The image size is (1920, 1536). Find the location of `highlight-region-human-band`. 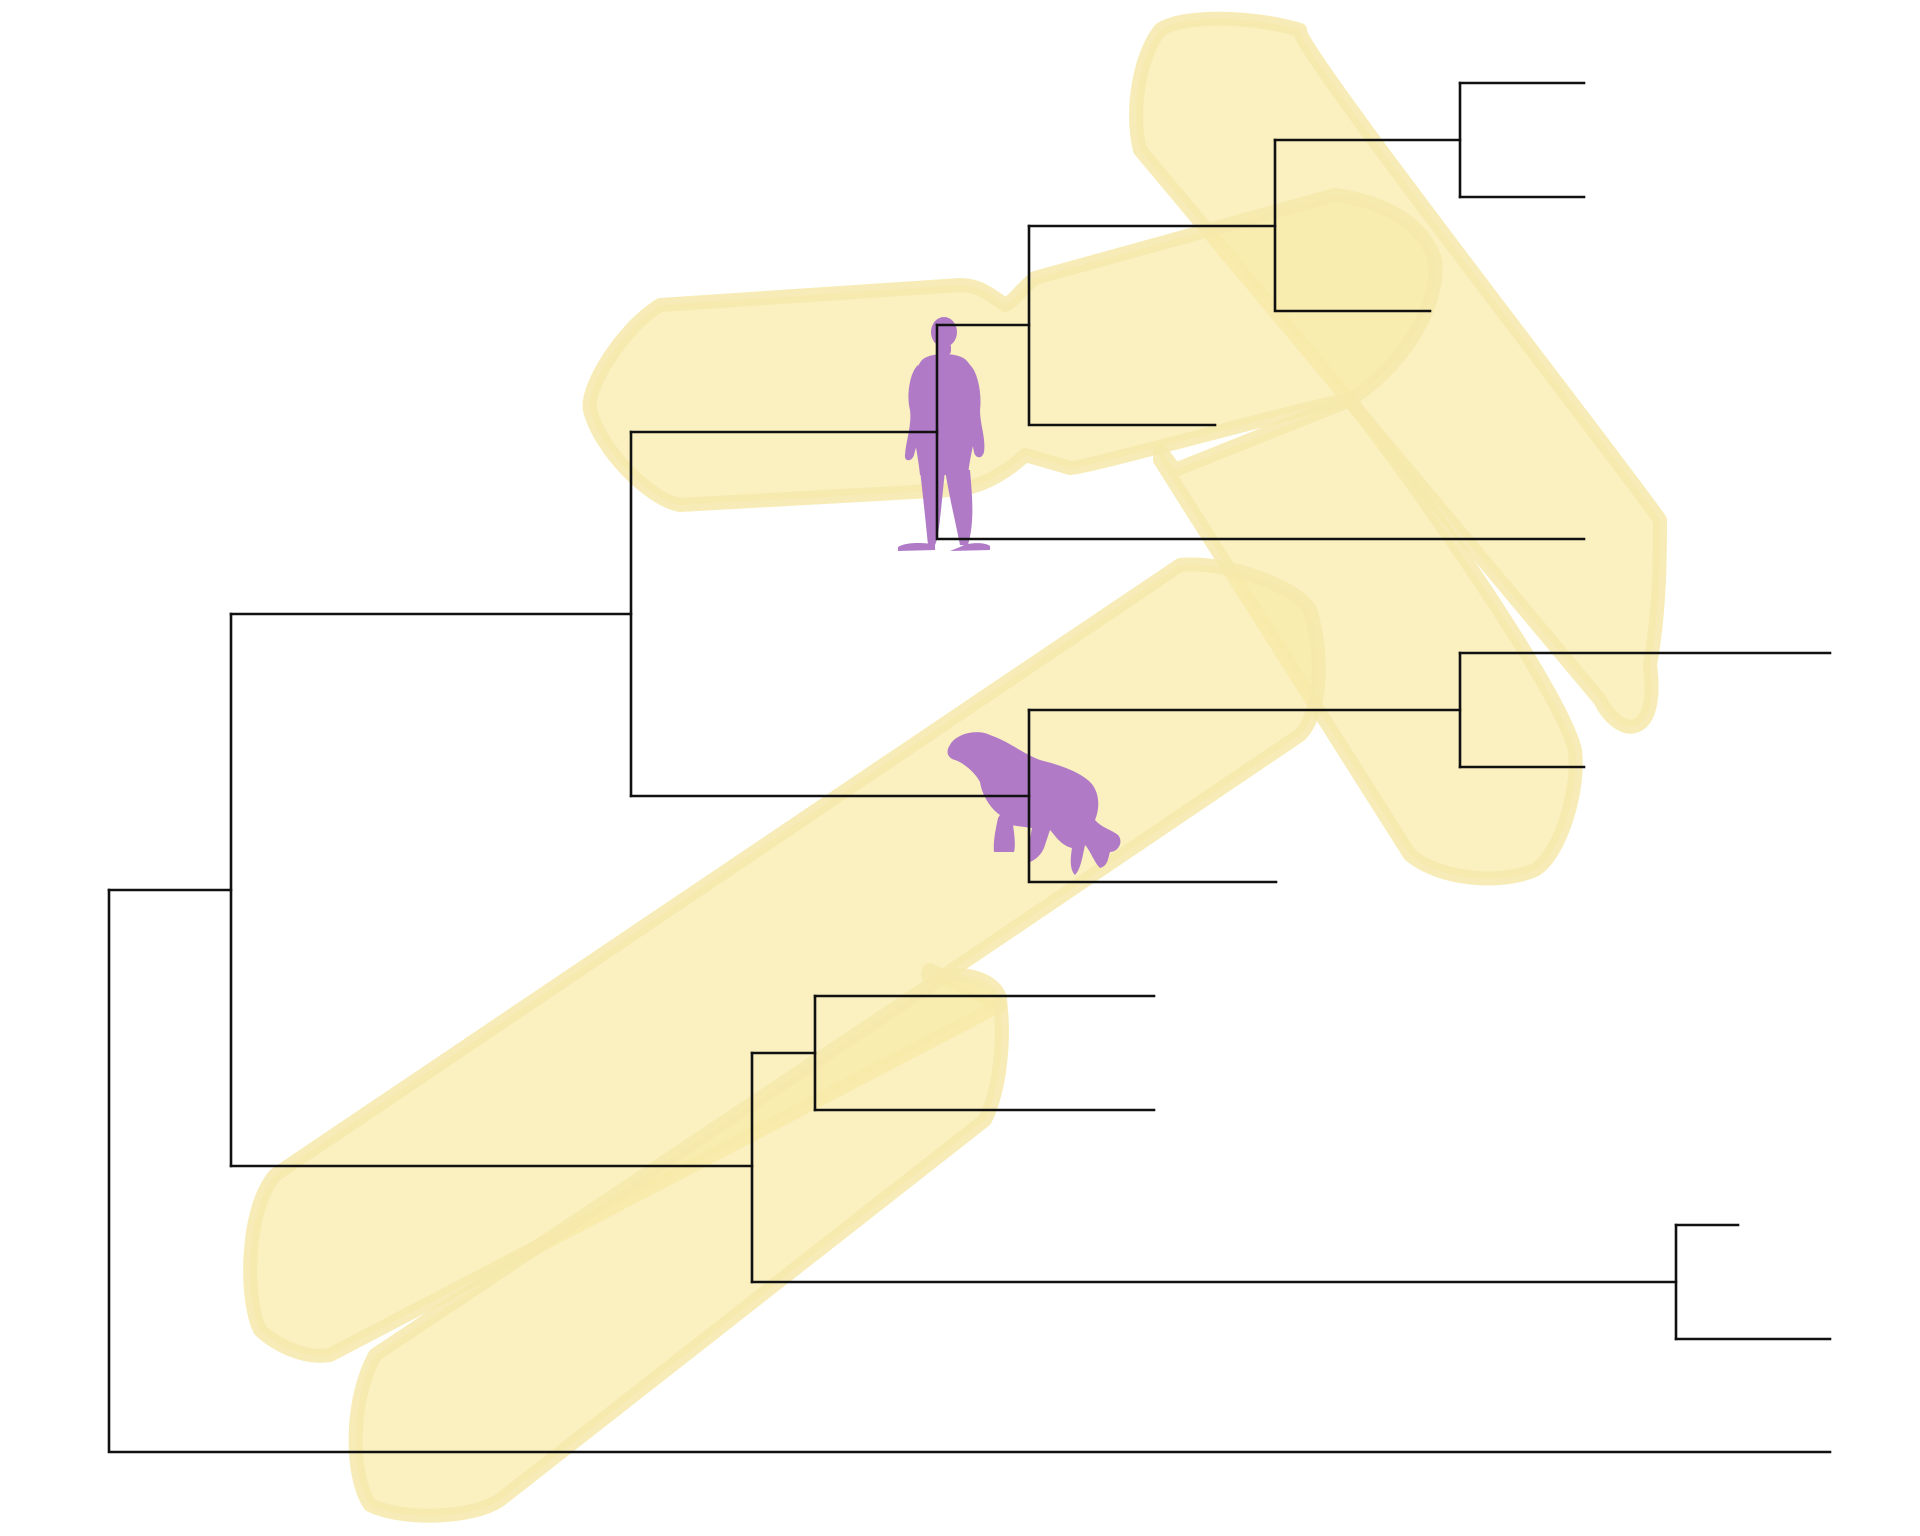

highlight-region-human-band is located at coordinates (1012, 350).